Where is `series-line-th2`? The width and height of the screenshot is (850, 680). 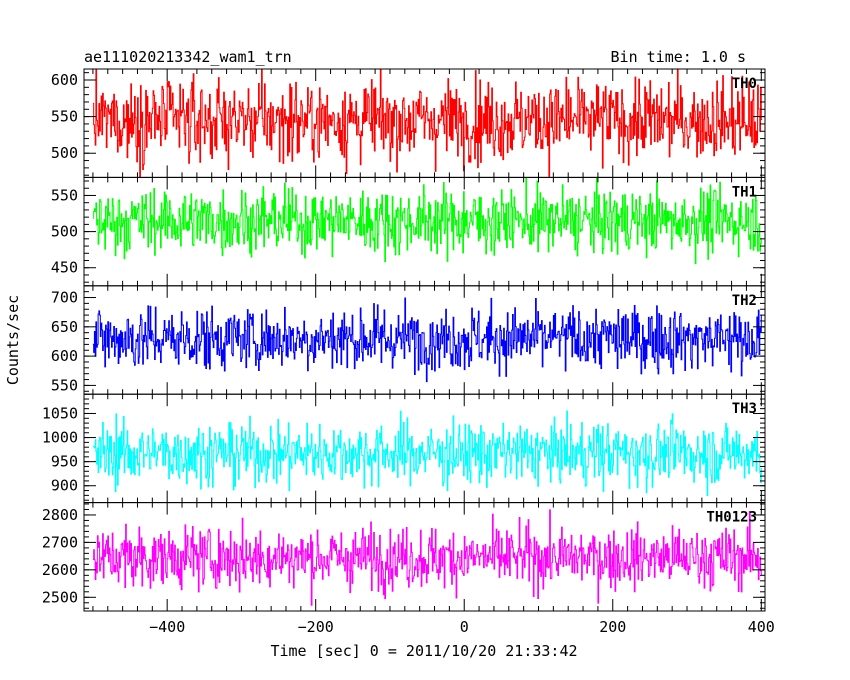 series-line-th2 is located at coordinates (427, 340).